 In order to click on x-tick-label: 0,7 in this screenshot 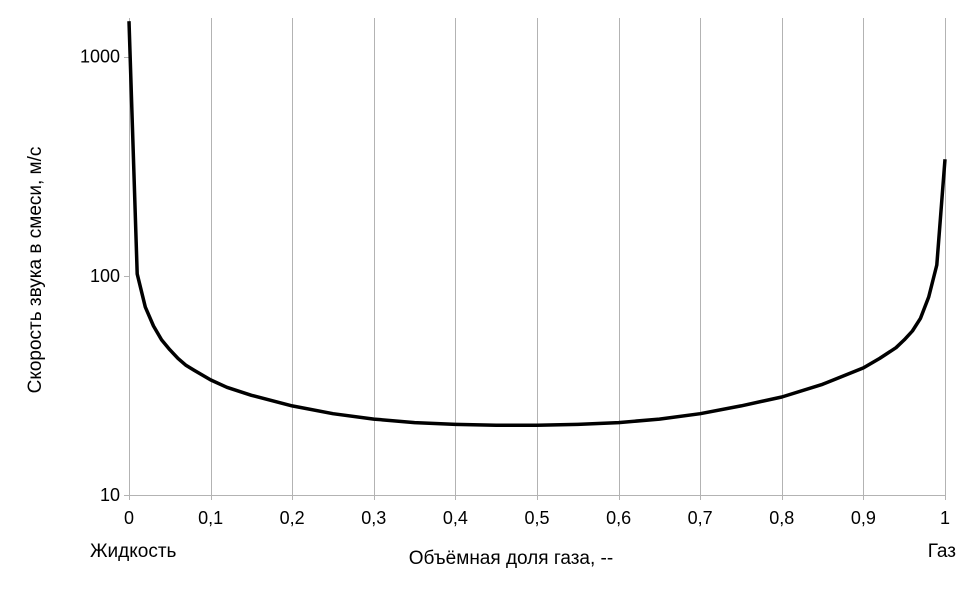, I will do `click(700, 518)`.